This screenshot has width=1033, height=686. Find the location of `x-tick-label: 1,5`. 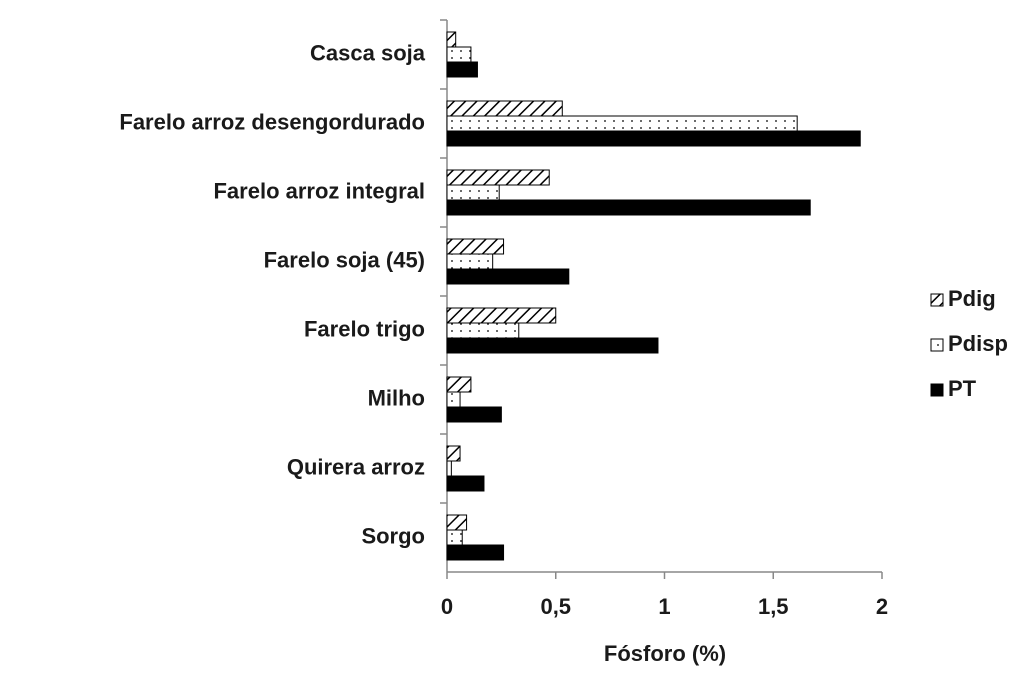

x-tick-label: 1,5 is located at coordinates (773, 606).